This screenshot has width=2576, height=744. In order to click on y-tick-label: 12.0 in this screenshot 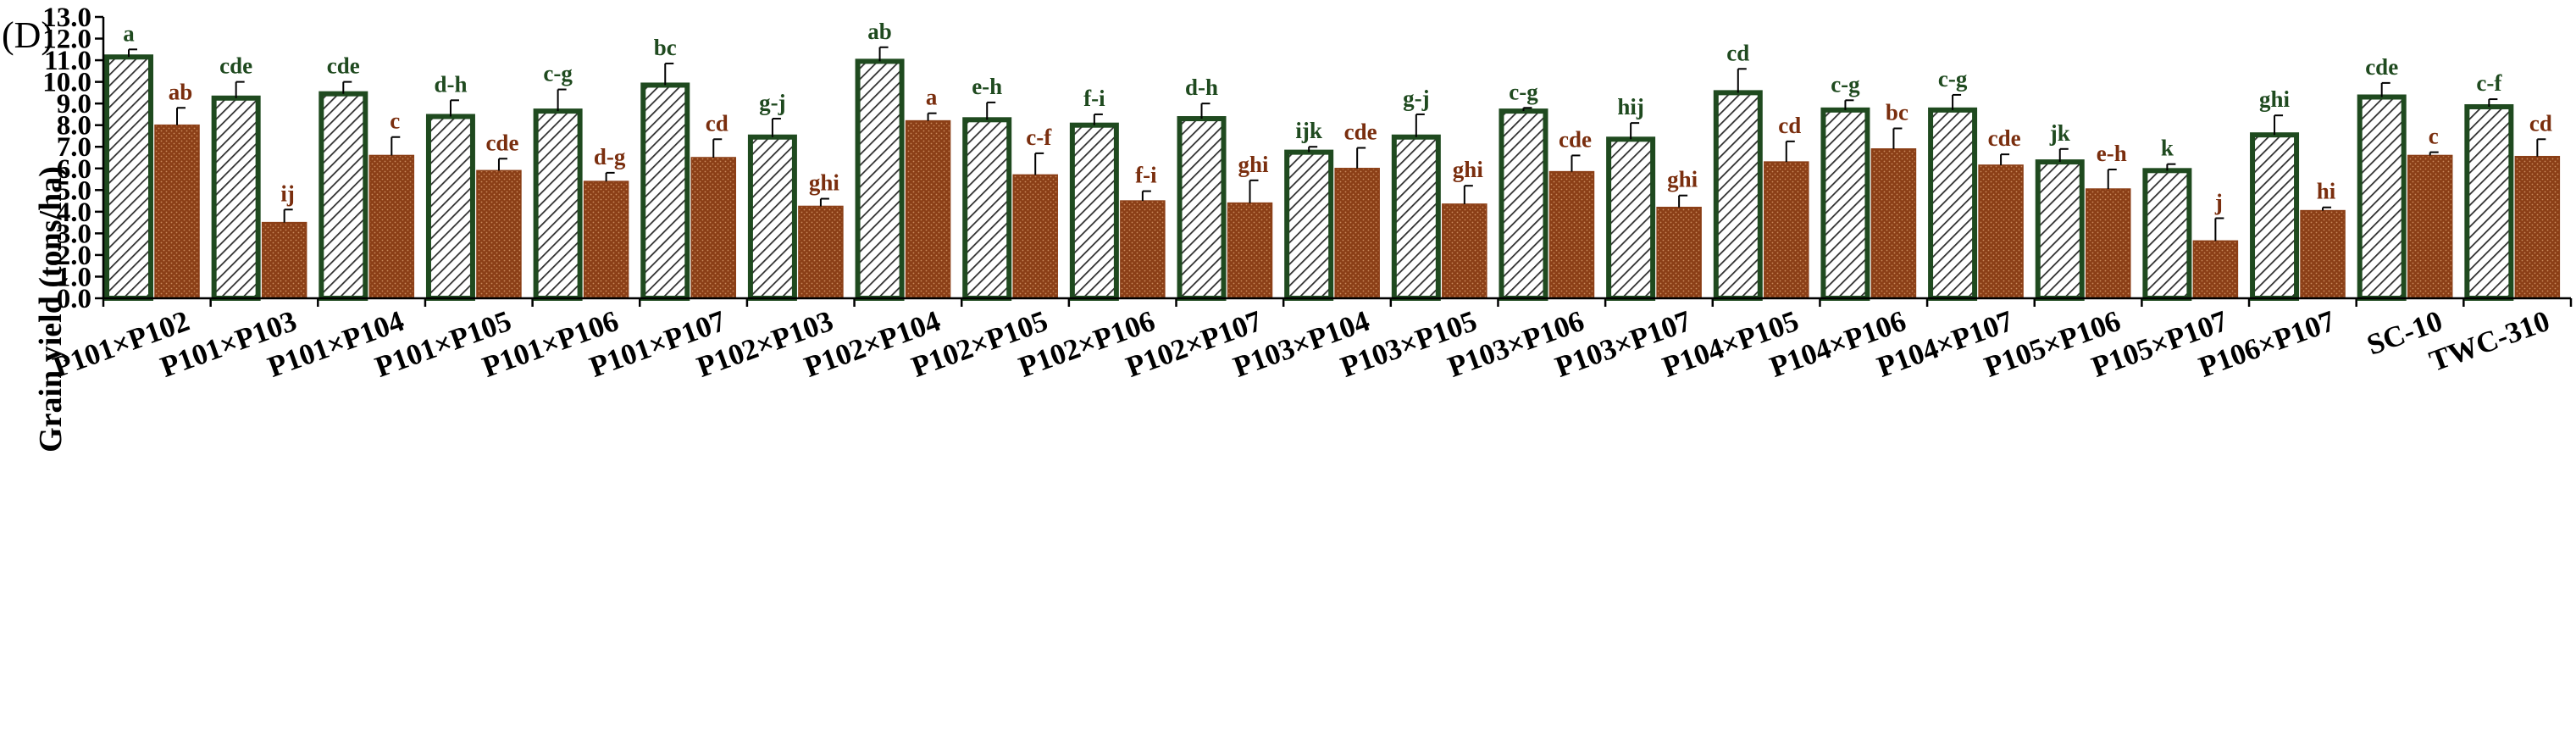, I will do `click(66, 40)`.